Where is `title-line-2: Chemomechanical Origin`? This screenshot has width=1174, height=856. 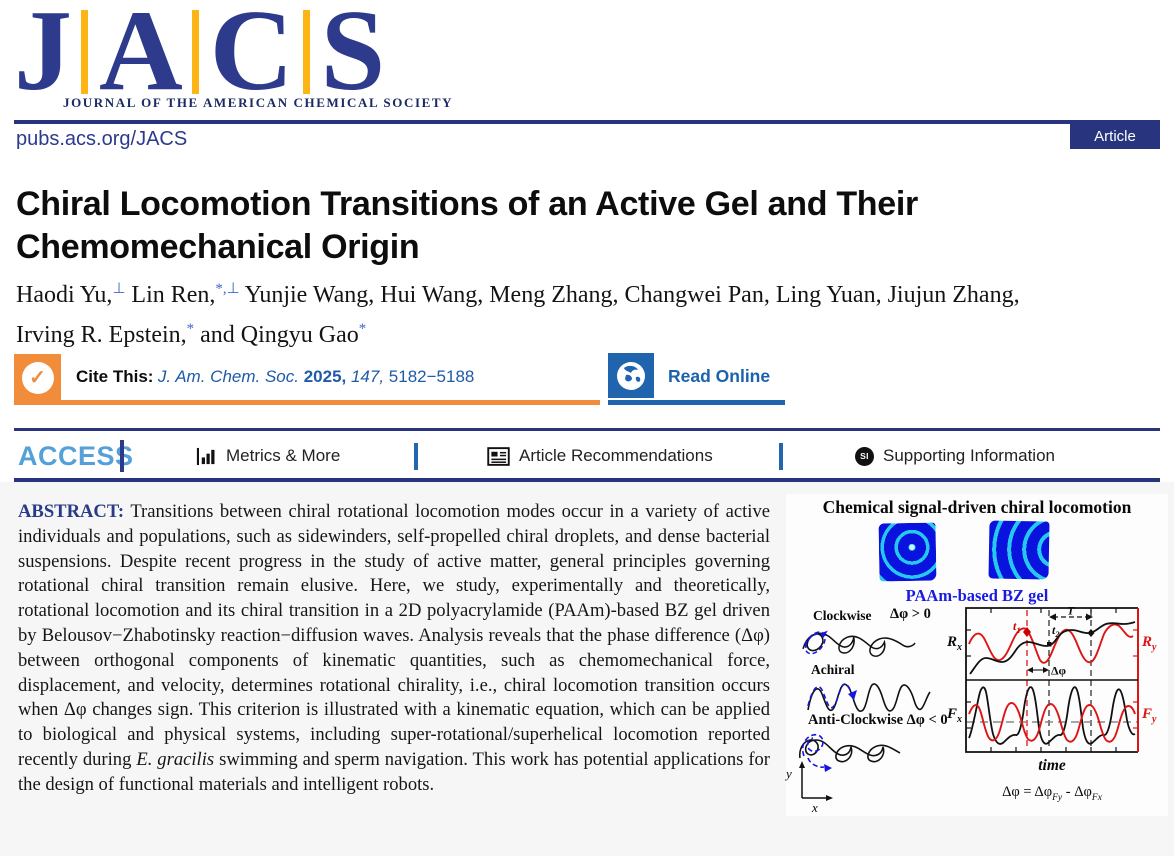
title-line-2: Chemomechanical Origin is located at coordinates (218, 247).